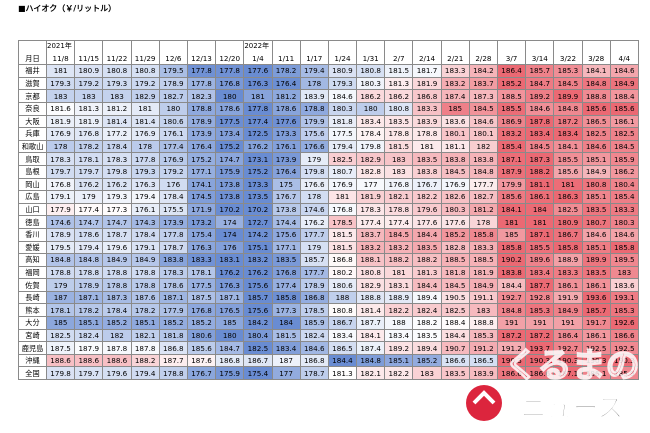 The image size is (650, 433). What do you see at coordinates (230, 373) in the screenshot?
I see `price-cell: 175.9` at bounding box center [230, 373].